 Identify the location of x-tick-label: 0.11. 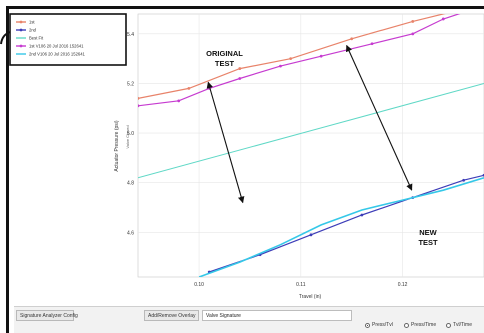
(301, 285).